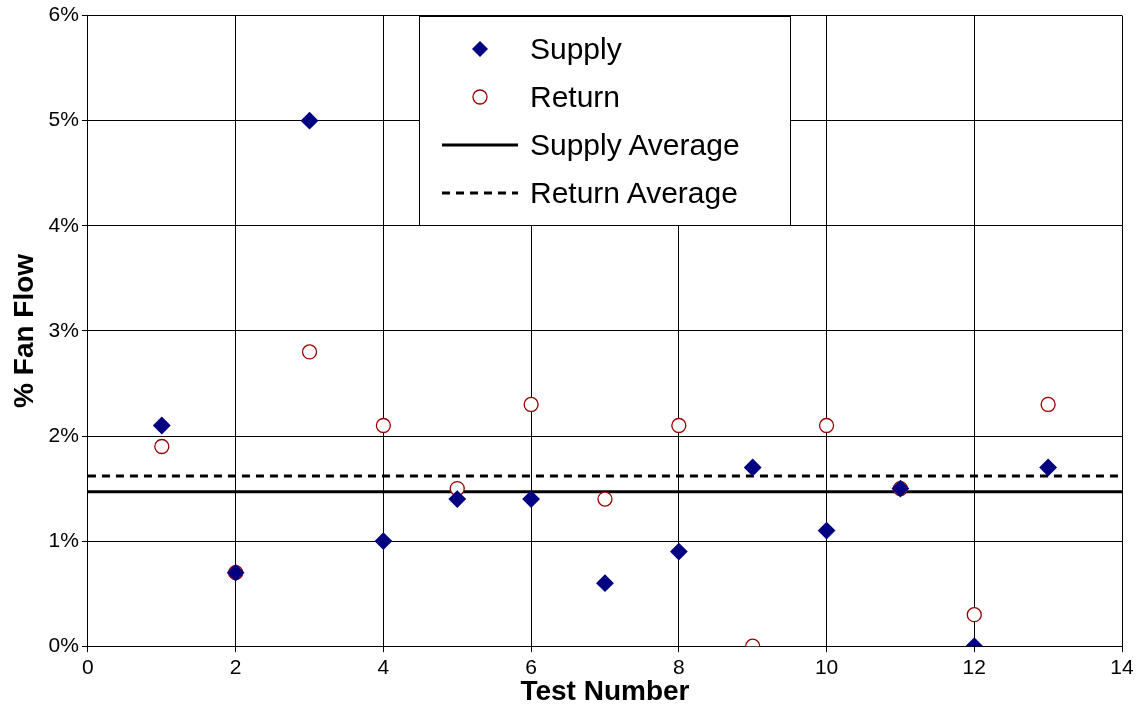 This screenshot has width=1140, height=713. Describe the element at coordinates (63, 539) in the screenshot. I see `y-tick-label: 1%` at that location.